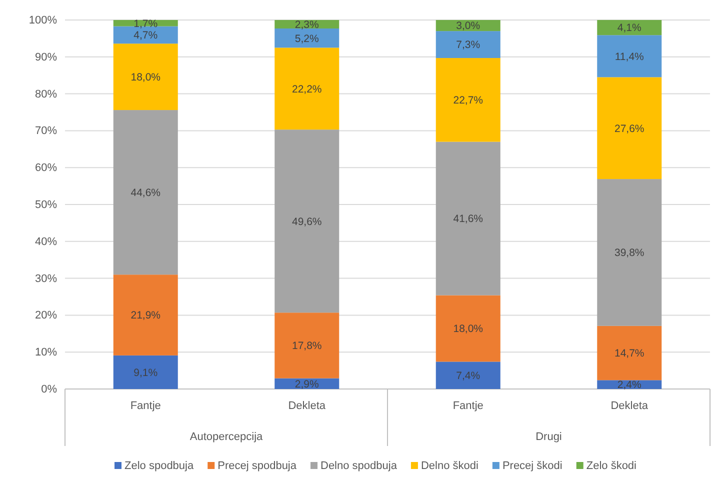 The height and width of the screenshot is (487, 711). I want to click on y-tick-label: 20%, so click(46, 316).